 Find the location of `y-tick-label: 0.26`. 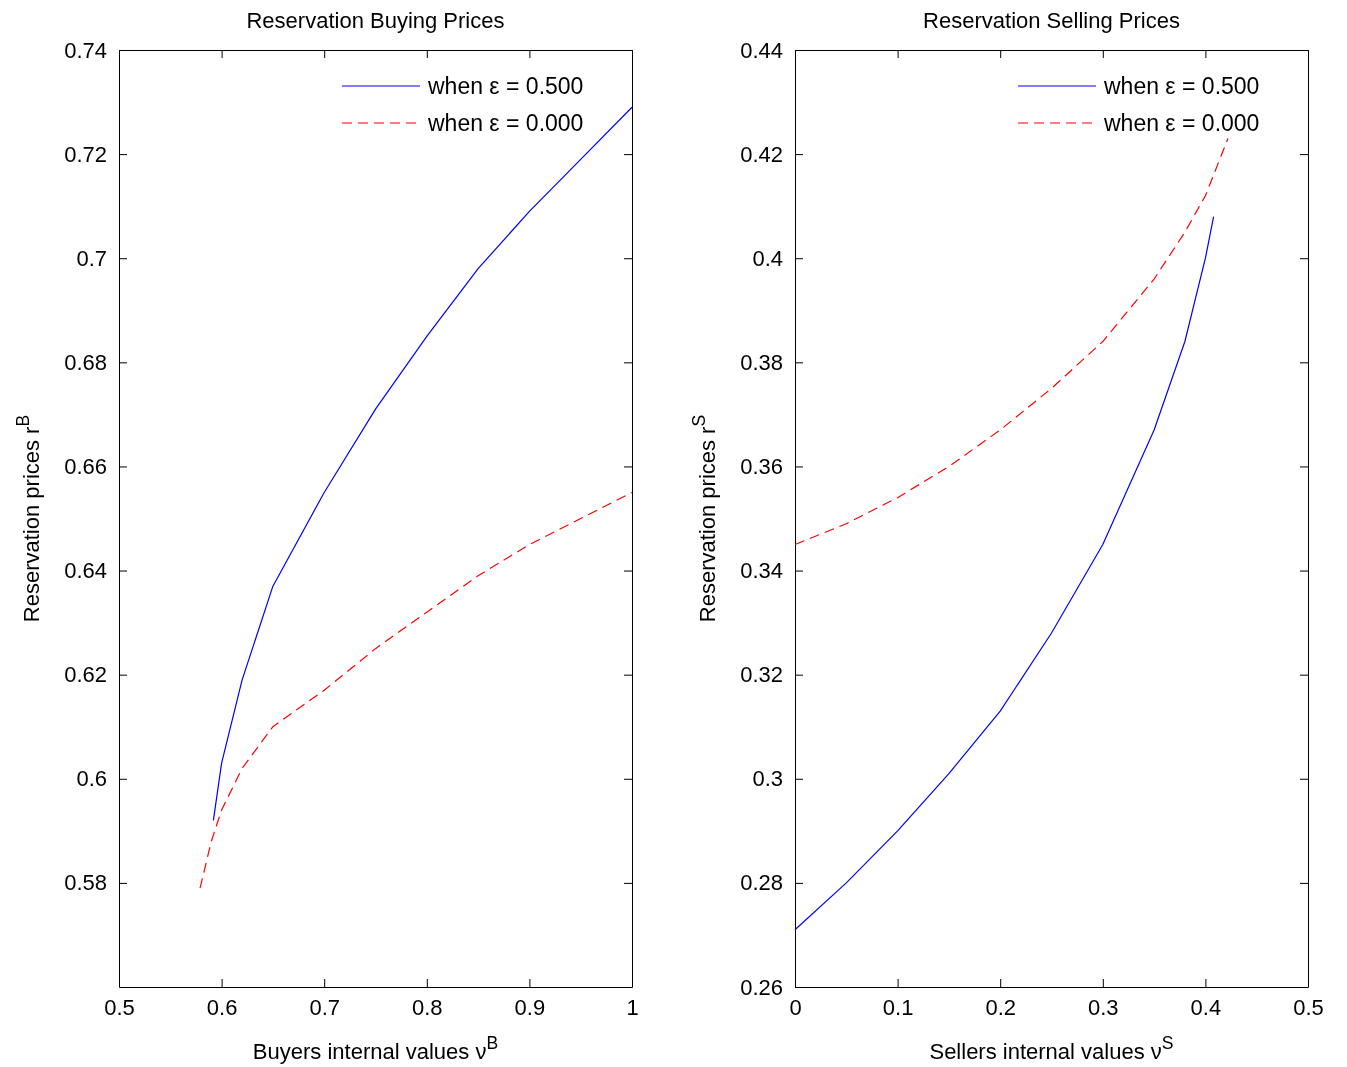

y-tick-label: 0.26 is located at coordinates (761, 987).